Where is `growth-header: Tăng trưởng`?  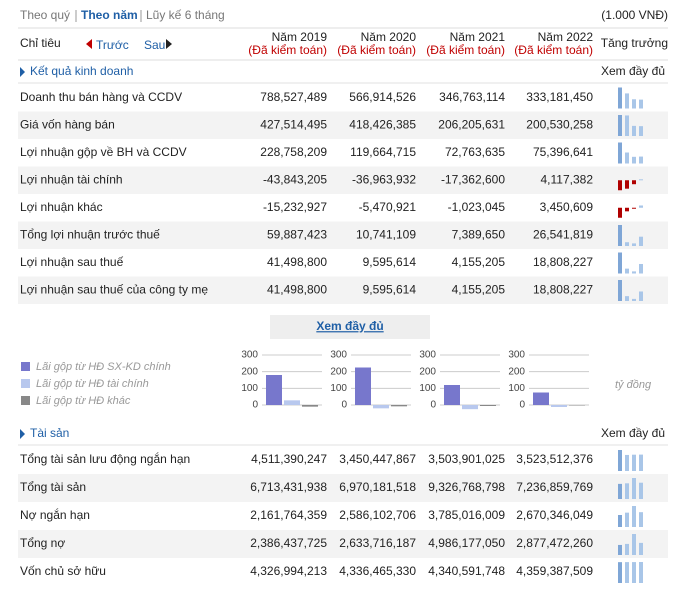 growth-header: Tăng trưởng is located at coordinates (634, 43).